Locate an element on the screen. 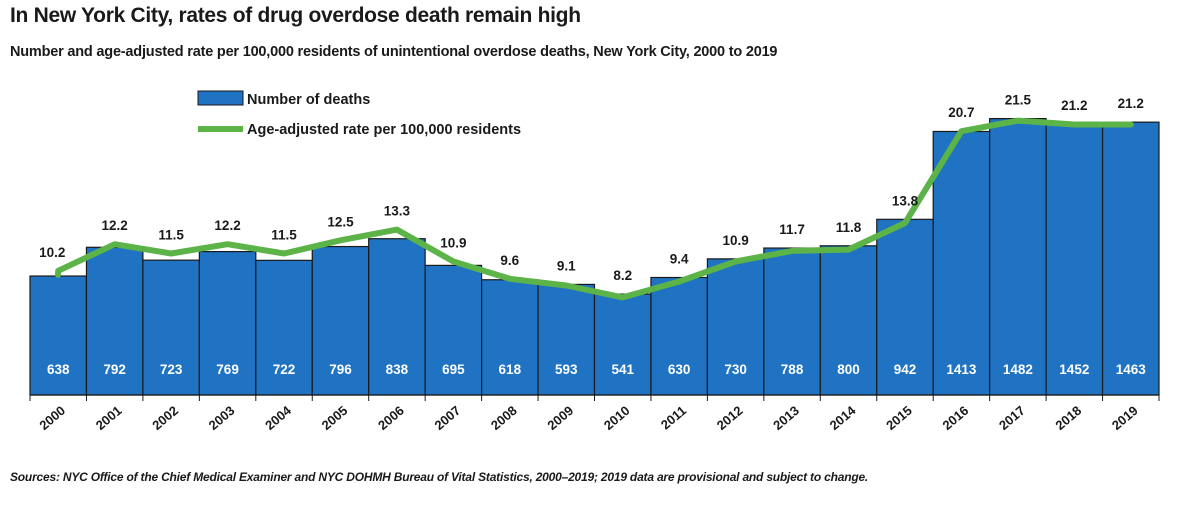 The width and height of the screenshot is (1185, 513). rate-label-2019: 21.2 is located at coordinates (1131, 103).